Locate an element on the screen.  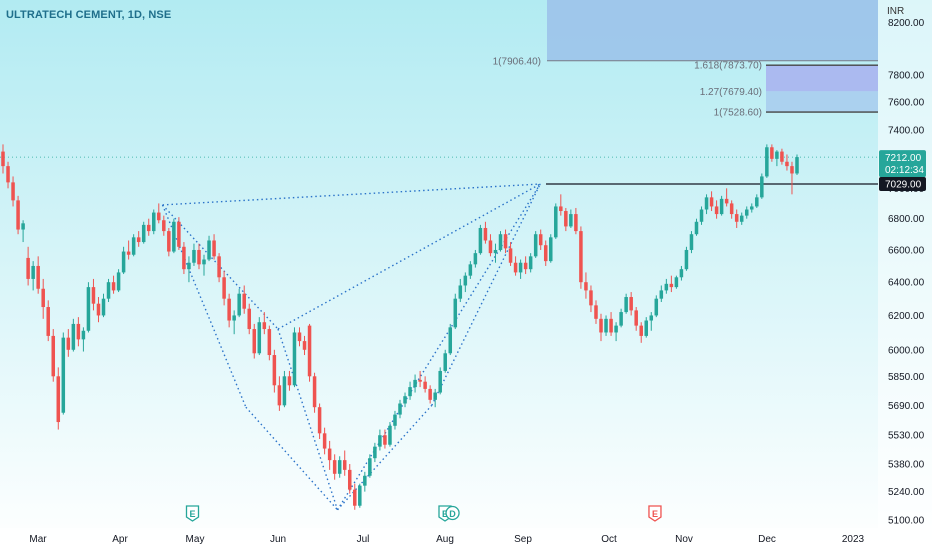
level-price-tag: 7029.00 is located at coordinates (902, 184).